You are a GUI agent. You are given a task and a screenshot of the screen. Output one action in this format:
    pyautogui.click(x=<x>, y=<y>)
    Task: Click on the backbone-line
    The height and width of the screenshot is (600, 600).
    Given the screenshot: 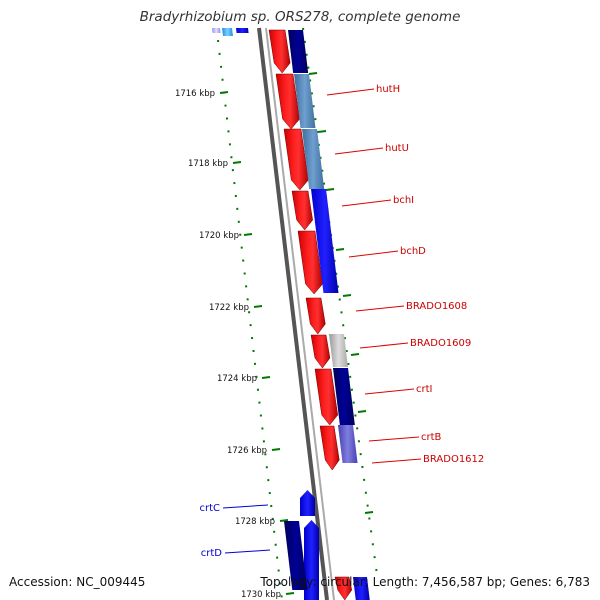 What is the action you would take?
    pyautogui.click(x=293, y=313)
    